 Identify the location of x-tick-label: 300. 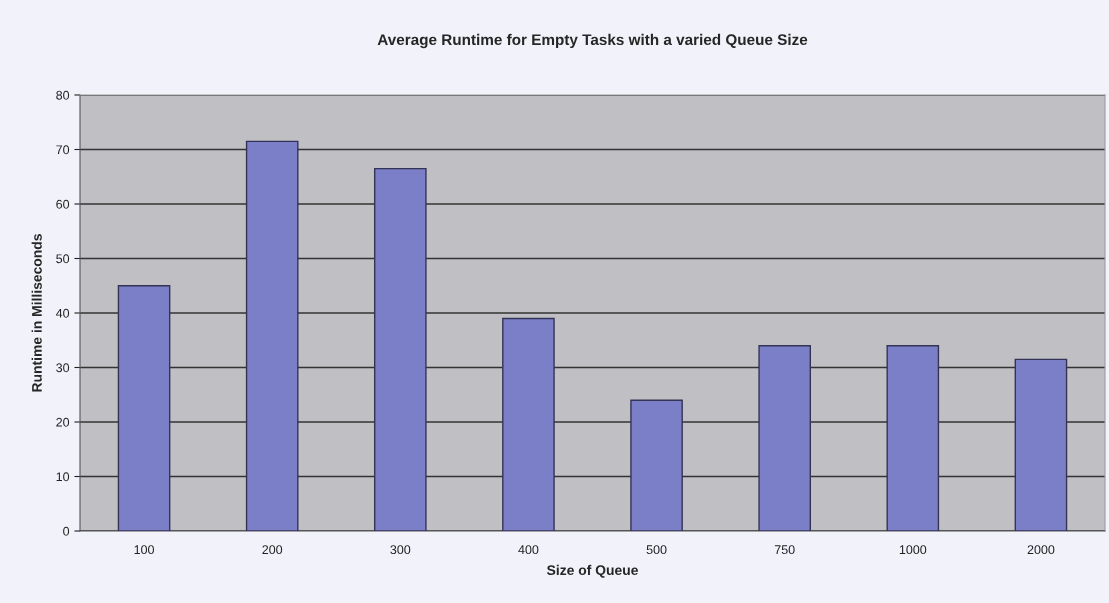
(400, 550).